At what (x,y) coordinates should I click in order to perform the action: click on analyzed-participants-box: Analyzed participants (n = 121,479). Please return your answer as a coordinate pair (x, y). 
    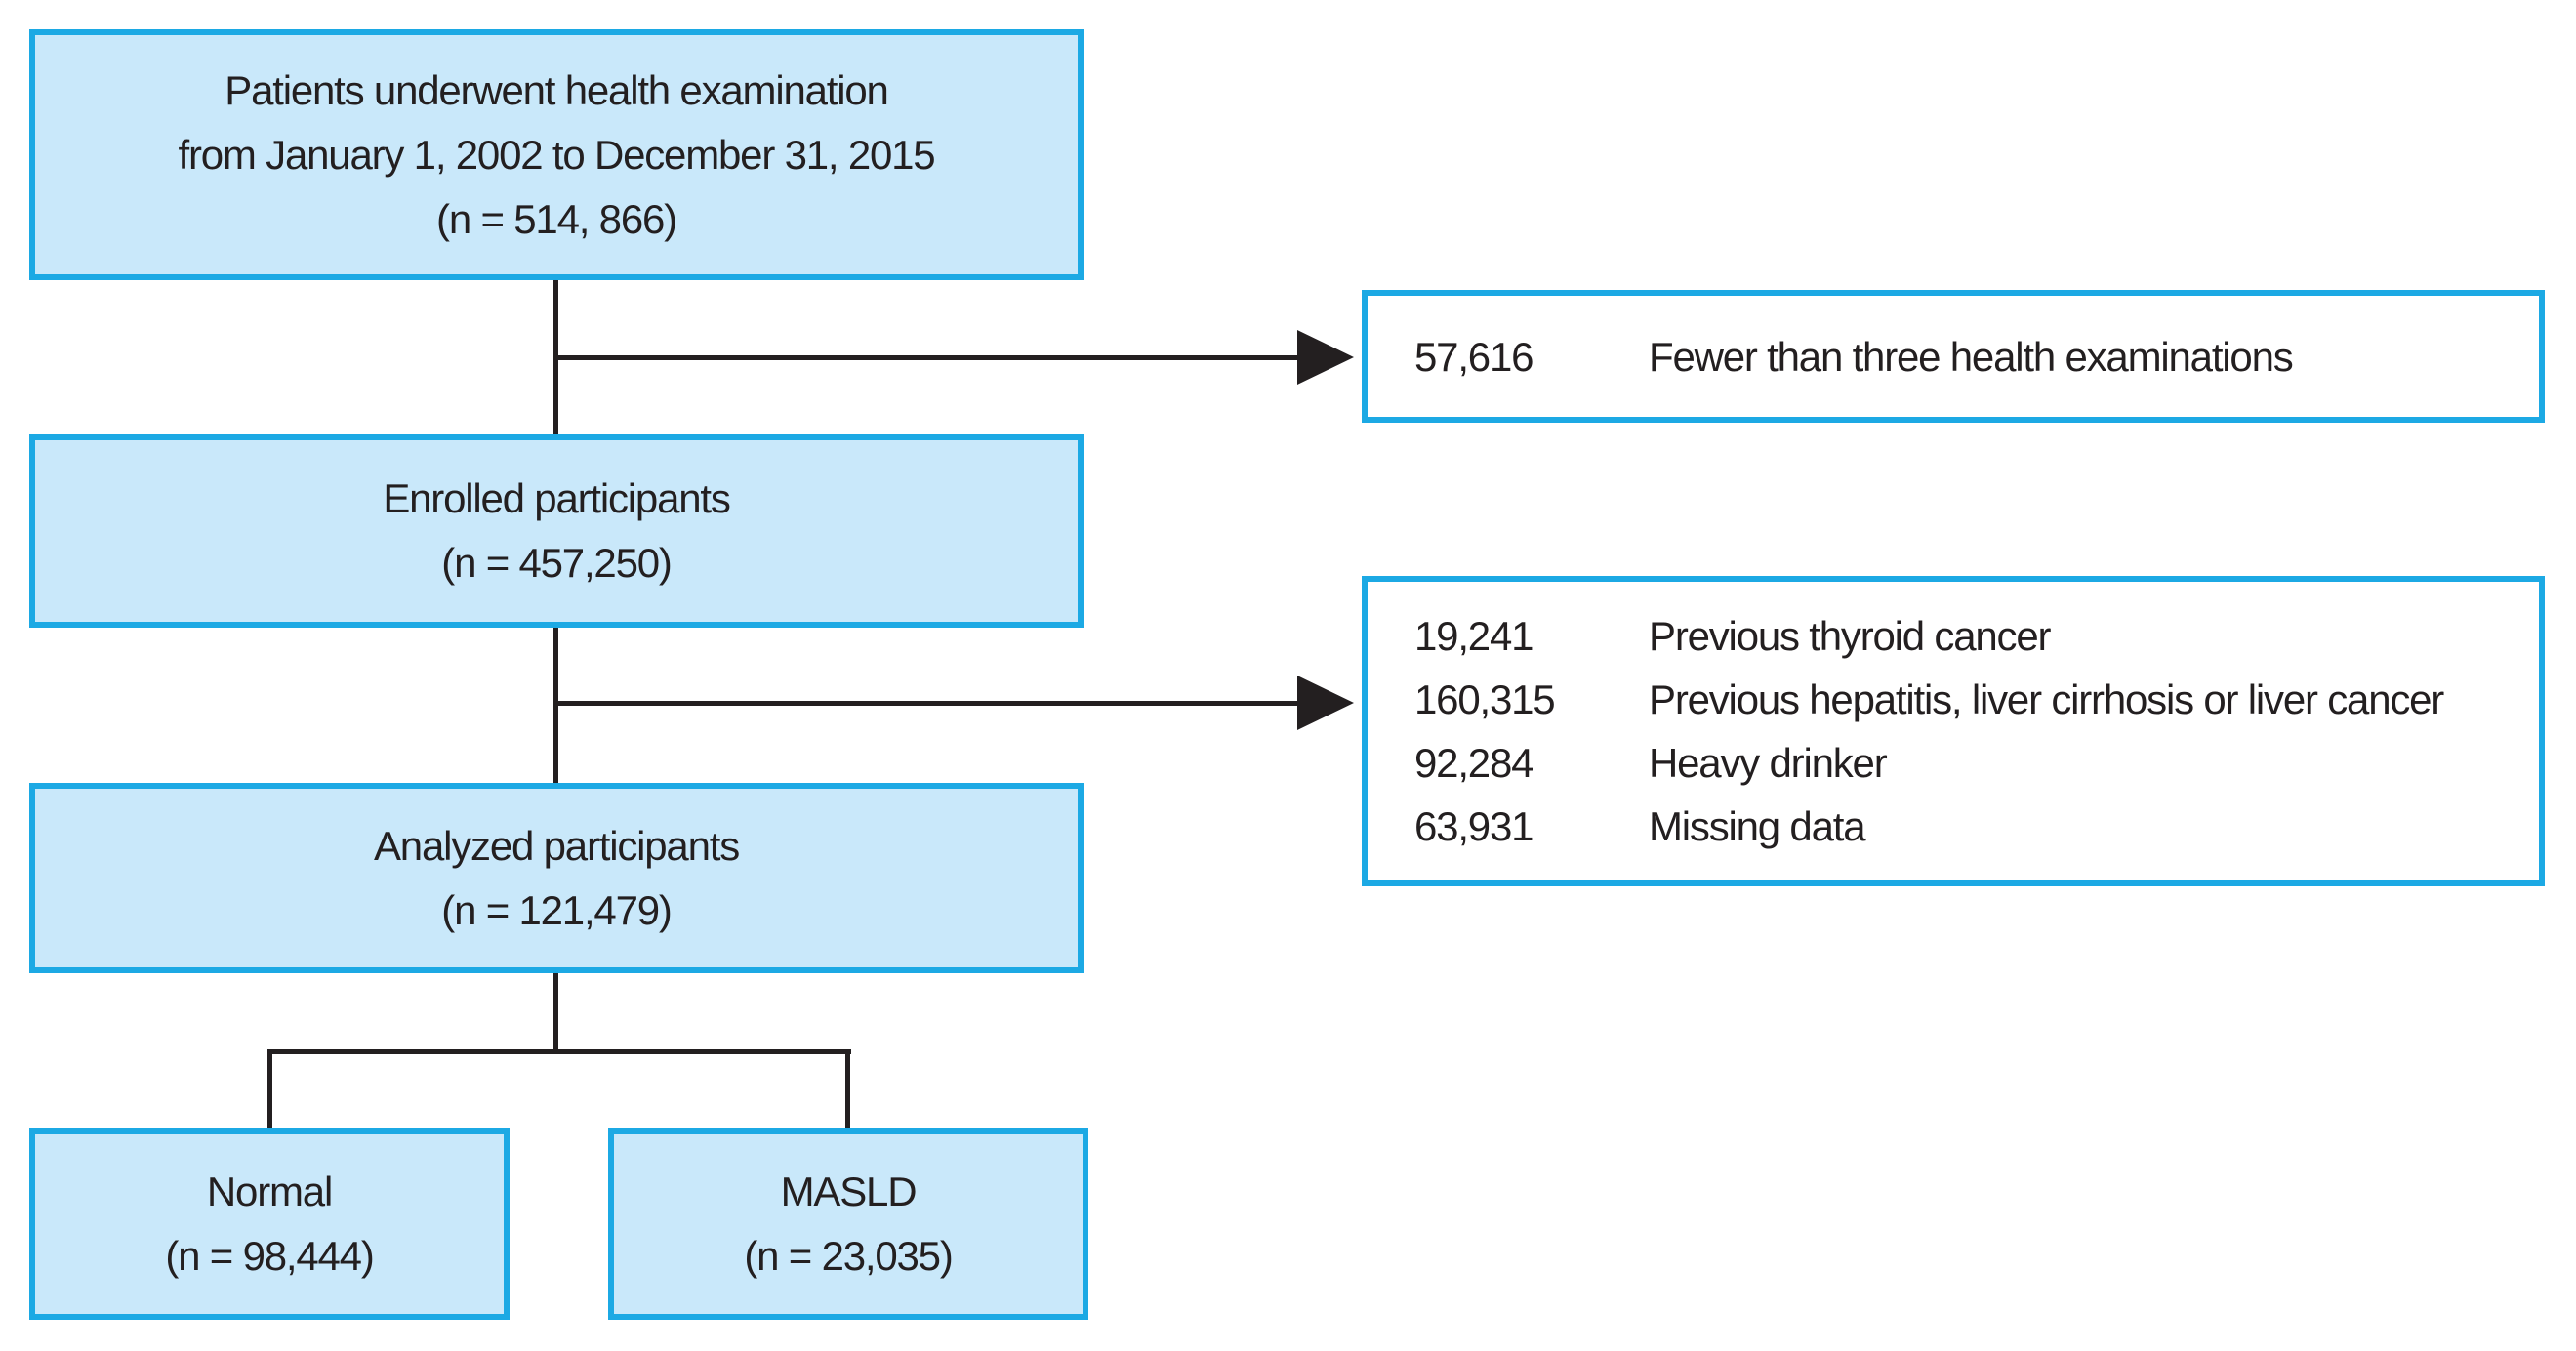
    Looking at the image, I should click on (556, 878).